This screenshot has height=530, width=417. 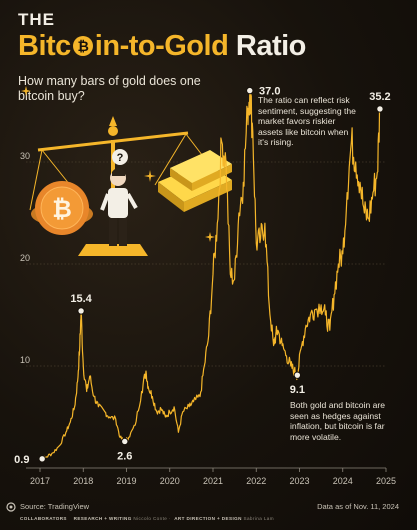 I want to click on title-eyebrow: THE, so click(x=36, y=19).